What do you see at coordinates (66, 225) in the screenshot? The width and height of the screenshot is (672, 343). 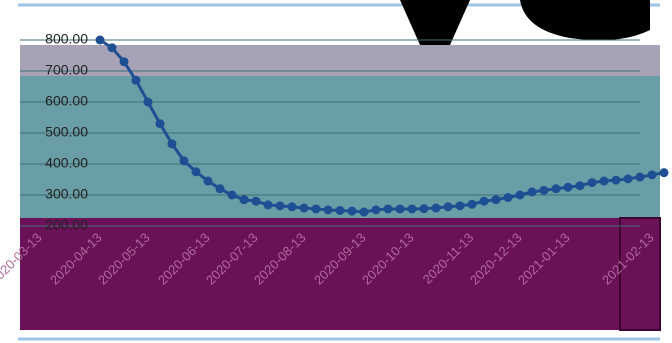 I see `y-tick-label: 200.00` at bounding box center [66, 225].